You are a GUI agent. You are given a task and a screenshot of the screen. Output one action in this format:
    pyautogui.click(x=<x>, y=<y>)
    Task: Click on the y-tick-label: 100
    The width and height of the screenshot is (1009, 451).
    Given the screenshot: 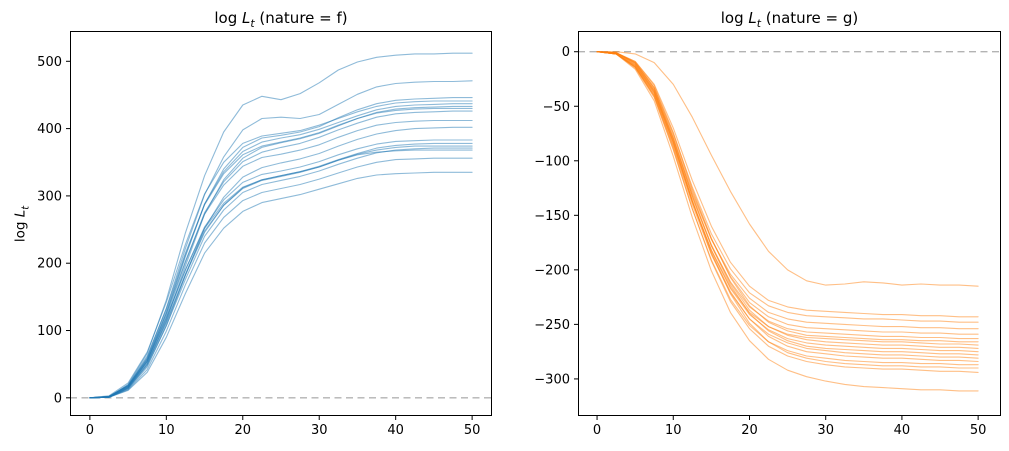 What is the action you would take?
    pyautogui.click(x=49, y=331)
    